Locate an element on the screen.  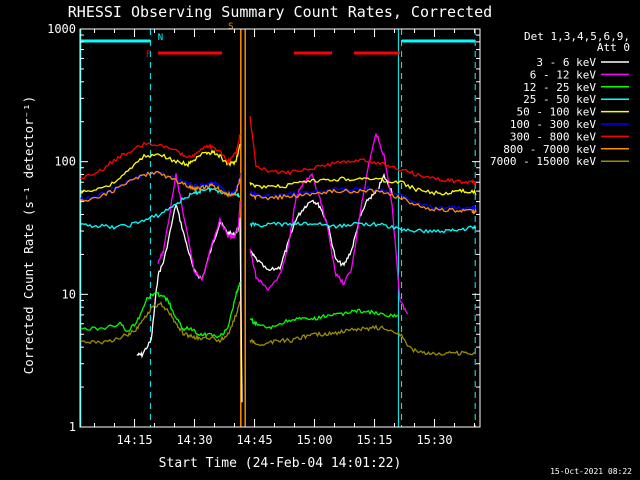
legend-label: 50 - 100 keV is located at coordinates (557, 112).